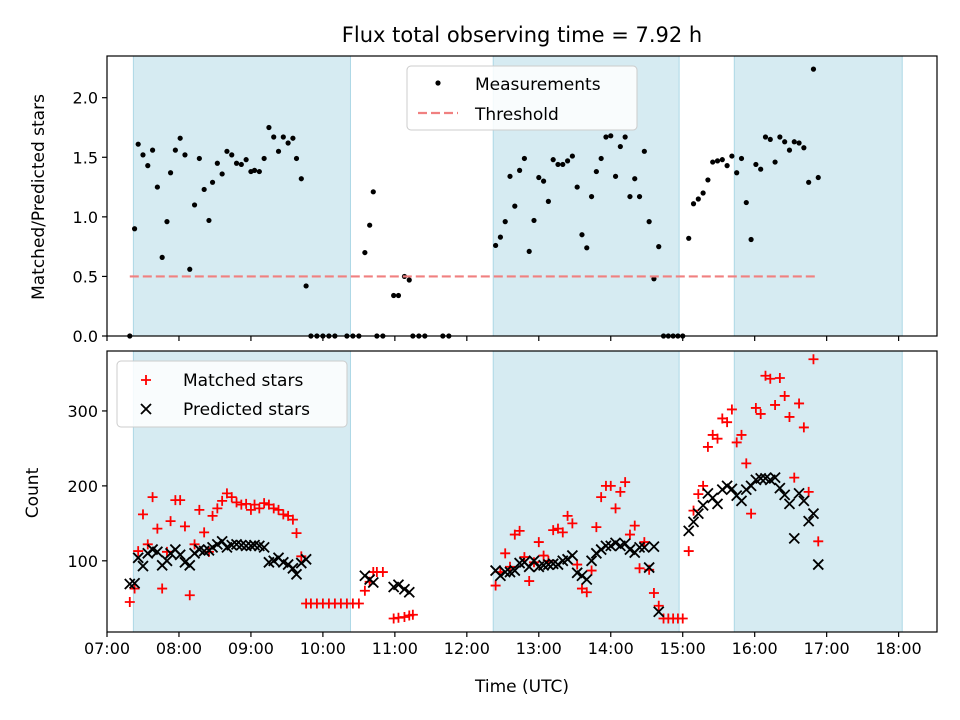  I want to click on top-y-tick-label: 2.0, so click(85, 98).